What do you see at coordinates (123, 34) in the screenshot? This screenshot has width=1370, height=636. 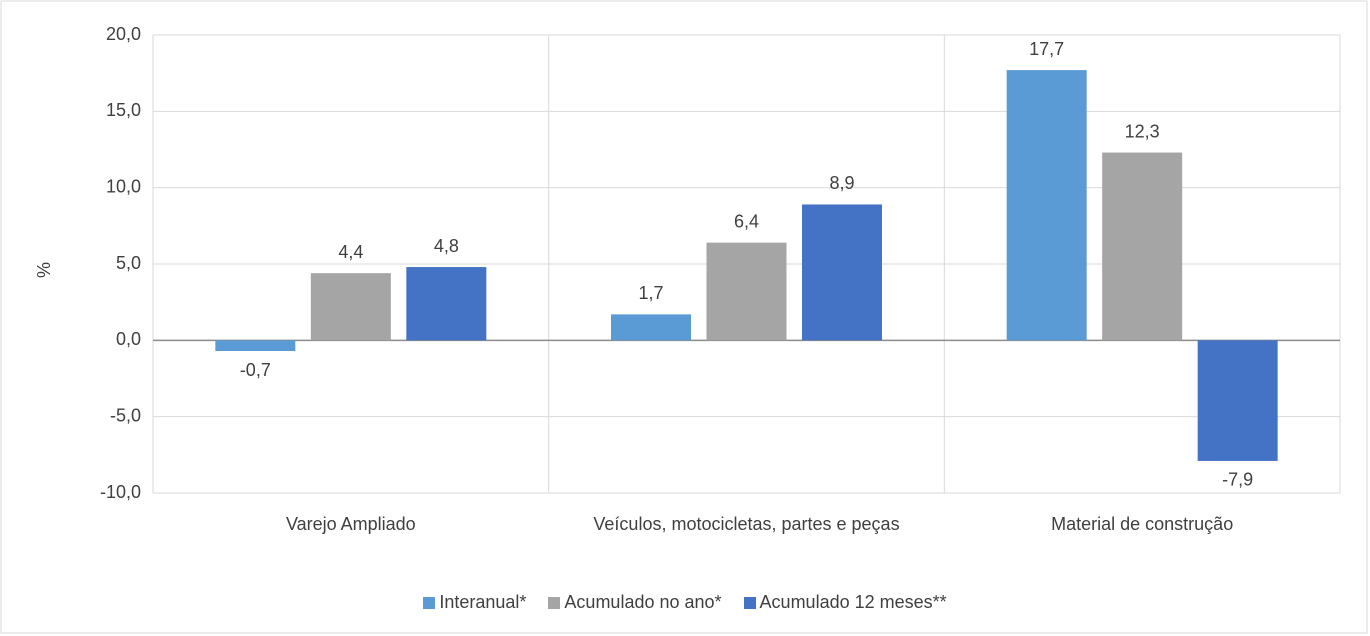 I see `y-tick-label: 20,0` at bounding box center [123, 34].